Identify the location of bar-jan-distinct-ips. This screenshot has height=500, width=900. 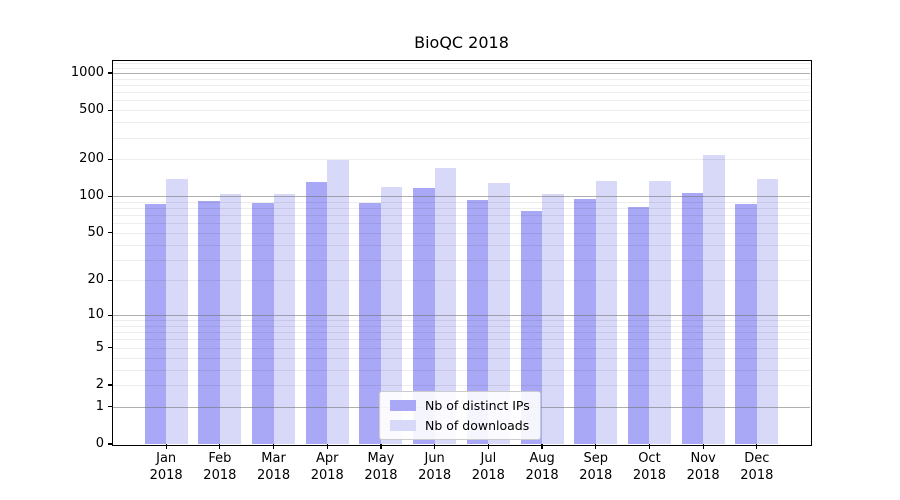
(155, 323).